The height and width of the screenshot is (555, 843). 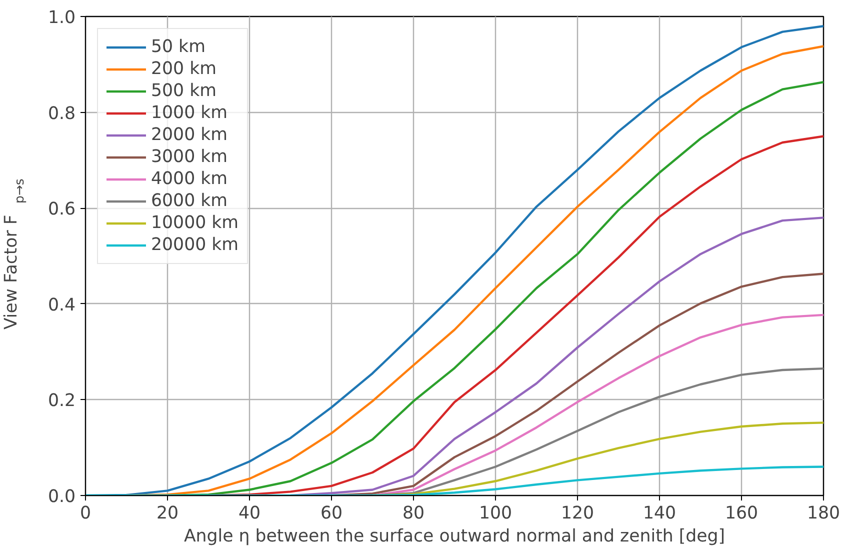 I want to click on legend-label: 6000 km, so click(x=189, y=201).